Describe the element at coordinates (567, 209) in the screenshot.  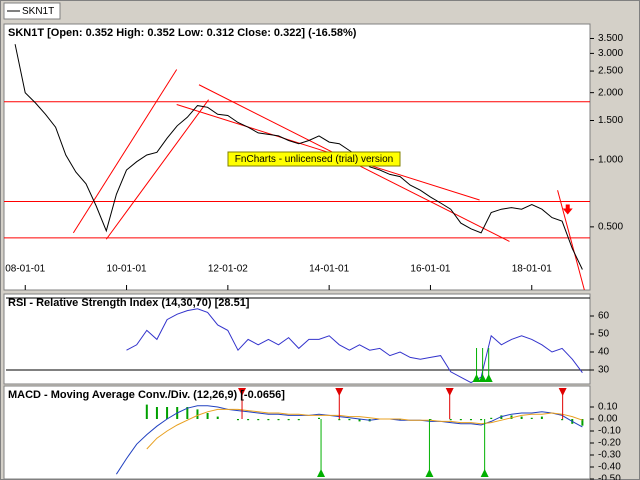
I see `signal-arrow` at that location.